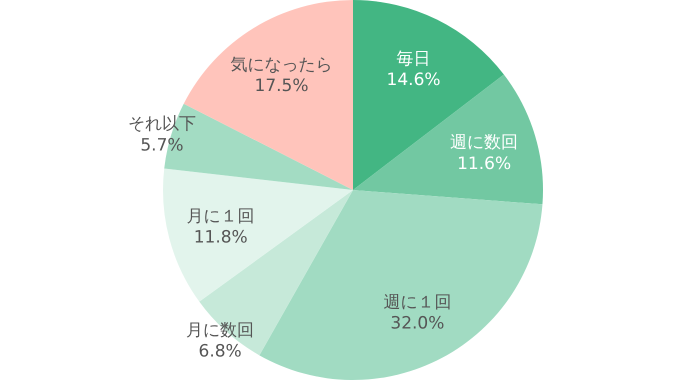  I want to click on data-label: 14.6%, so click(413, 80).